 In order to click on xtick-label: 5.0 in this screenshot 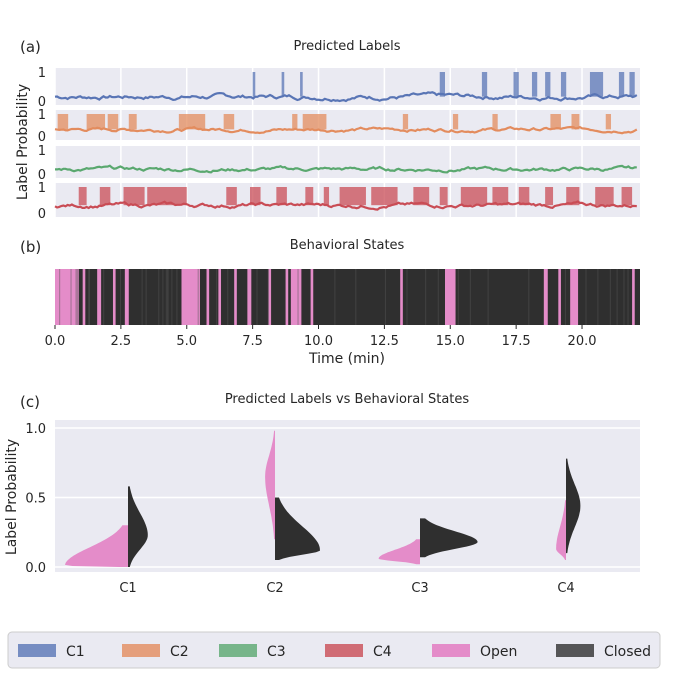, I will do `click(186, 341)`.